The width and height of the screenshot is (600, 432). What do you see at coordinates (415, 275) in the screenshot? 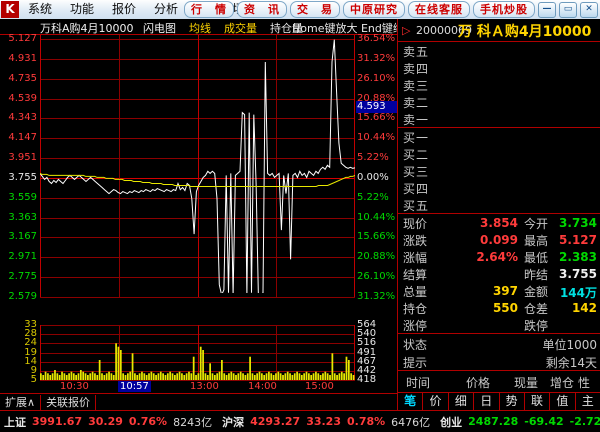
I see `detail-key: 结算` at bounding box center [415, 275].